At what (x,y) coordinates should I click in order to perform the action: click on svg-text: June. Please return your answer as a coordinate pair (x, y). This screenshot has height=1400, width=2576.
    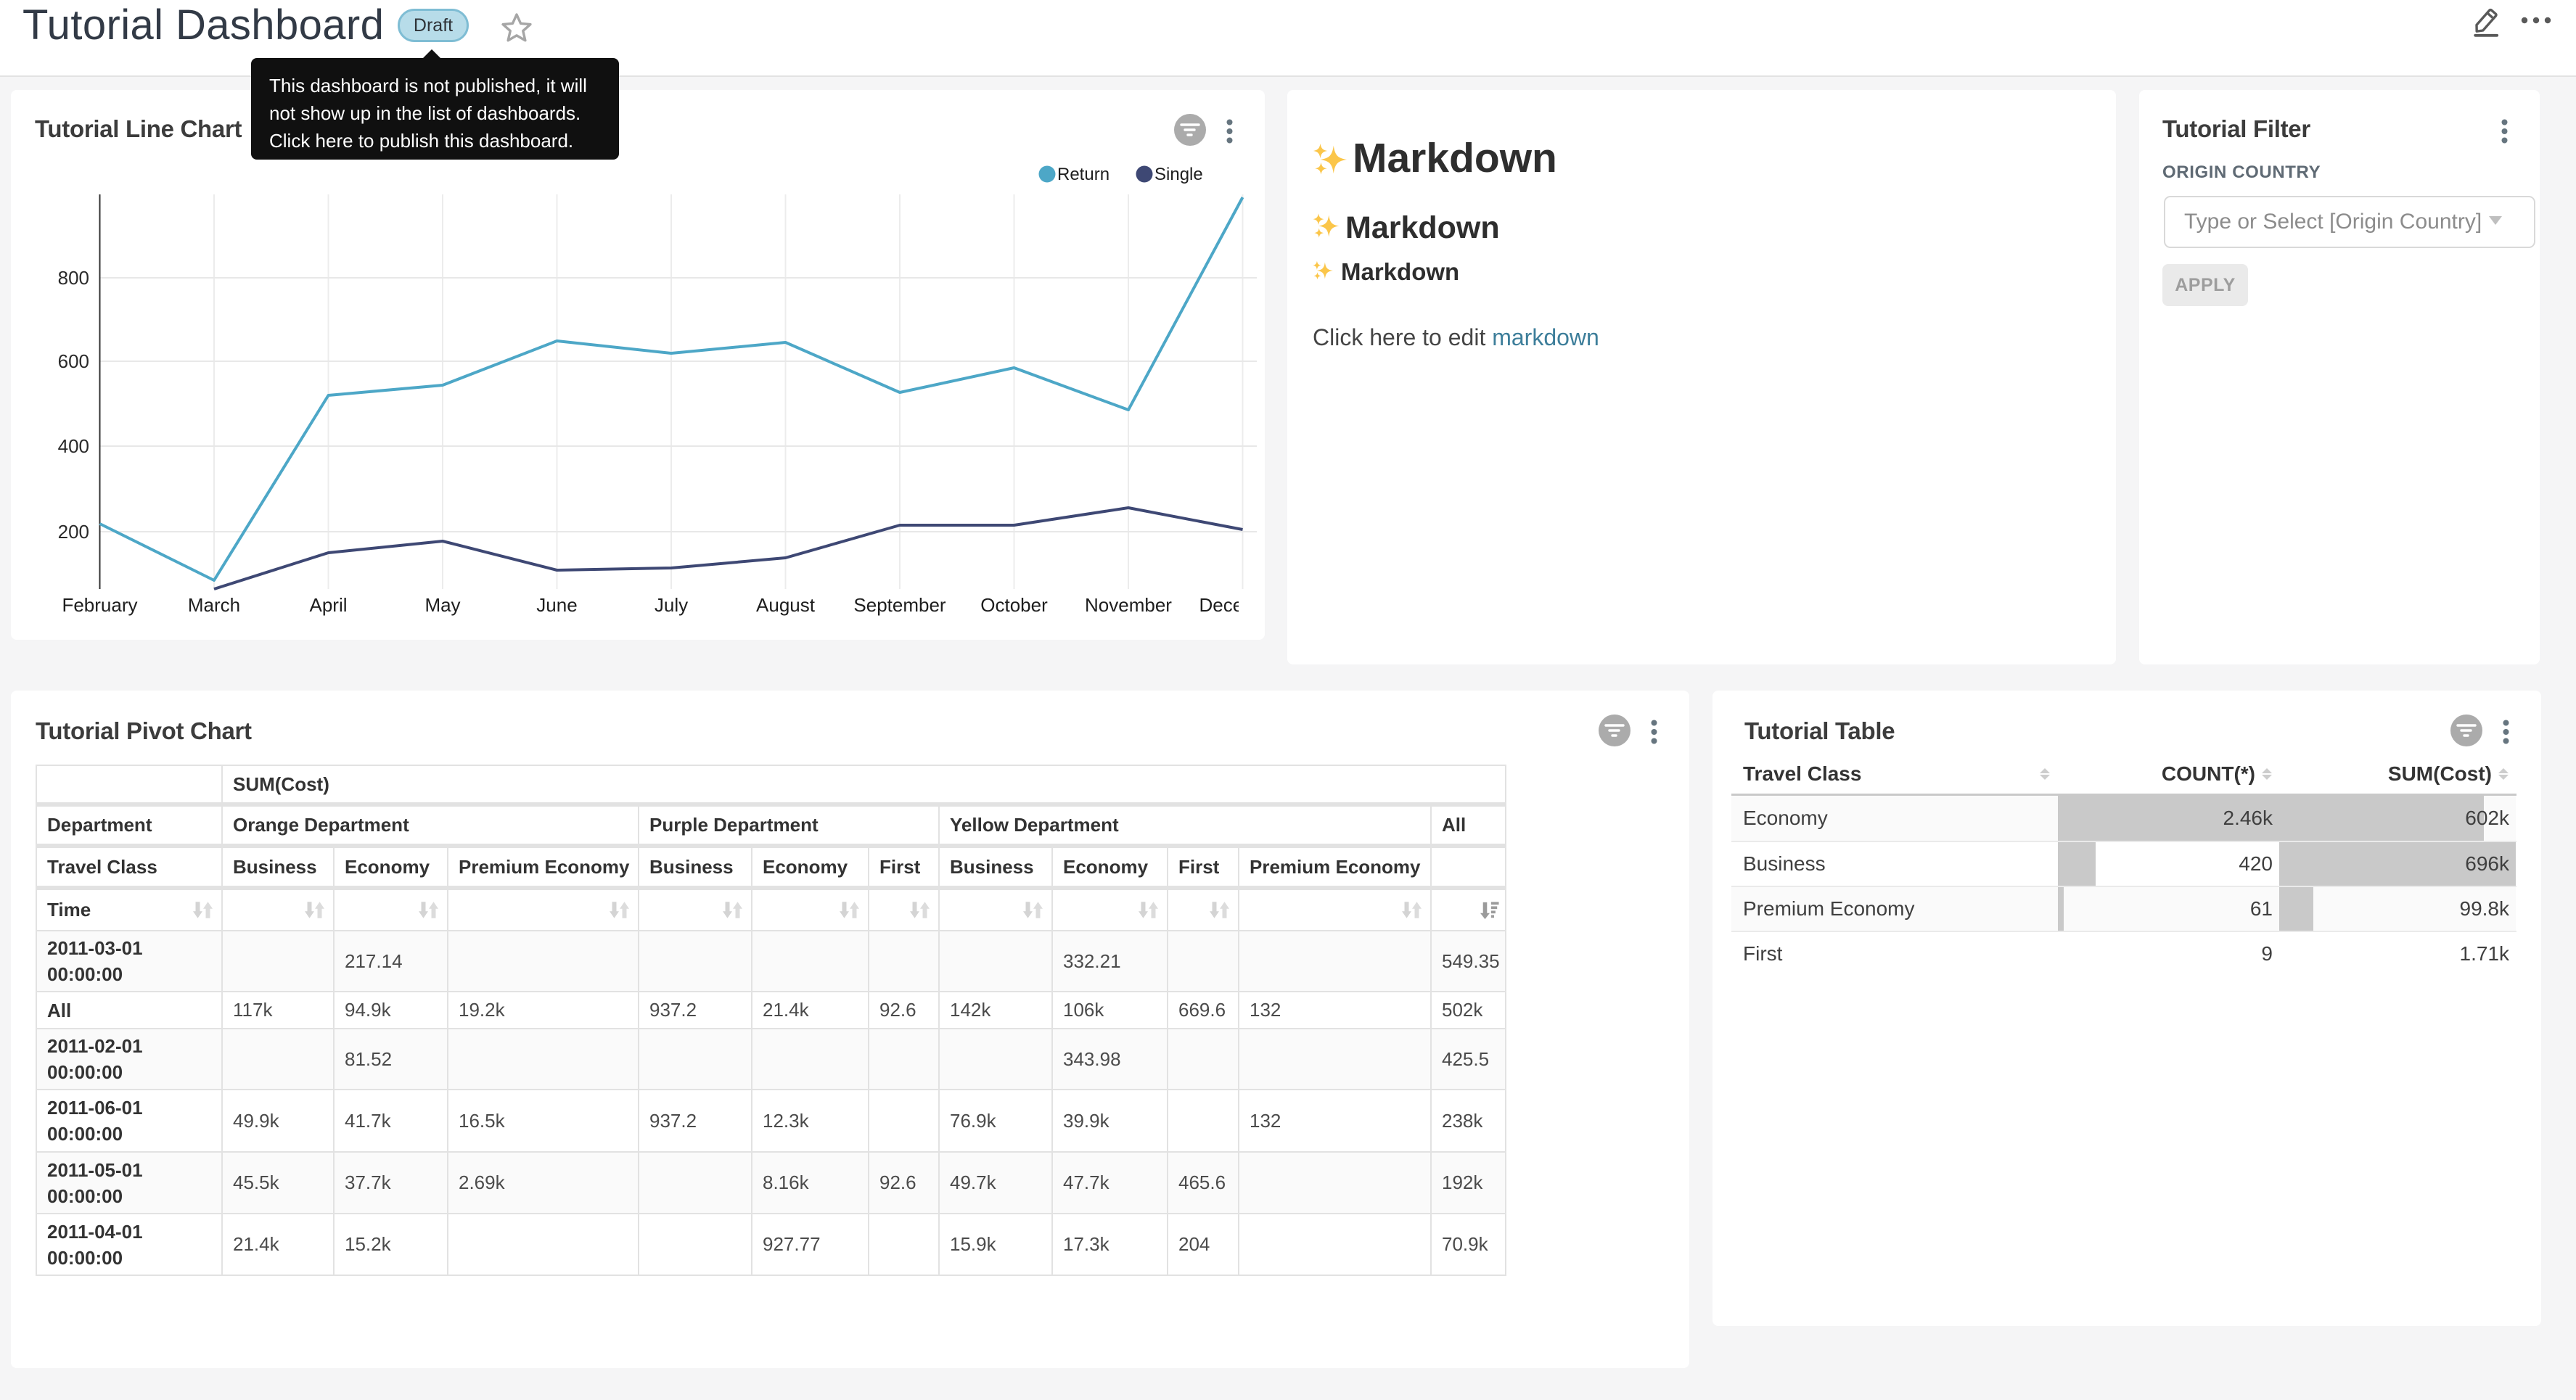
    Looking at the image, I should click on (556, 605).